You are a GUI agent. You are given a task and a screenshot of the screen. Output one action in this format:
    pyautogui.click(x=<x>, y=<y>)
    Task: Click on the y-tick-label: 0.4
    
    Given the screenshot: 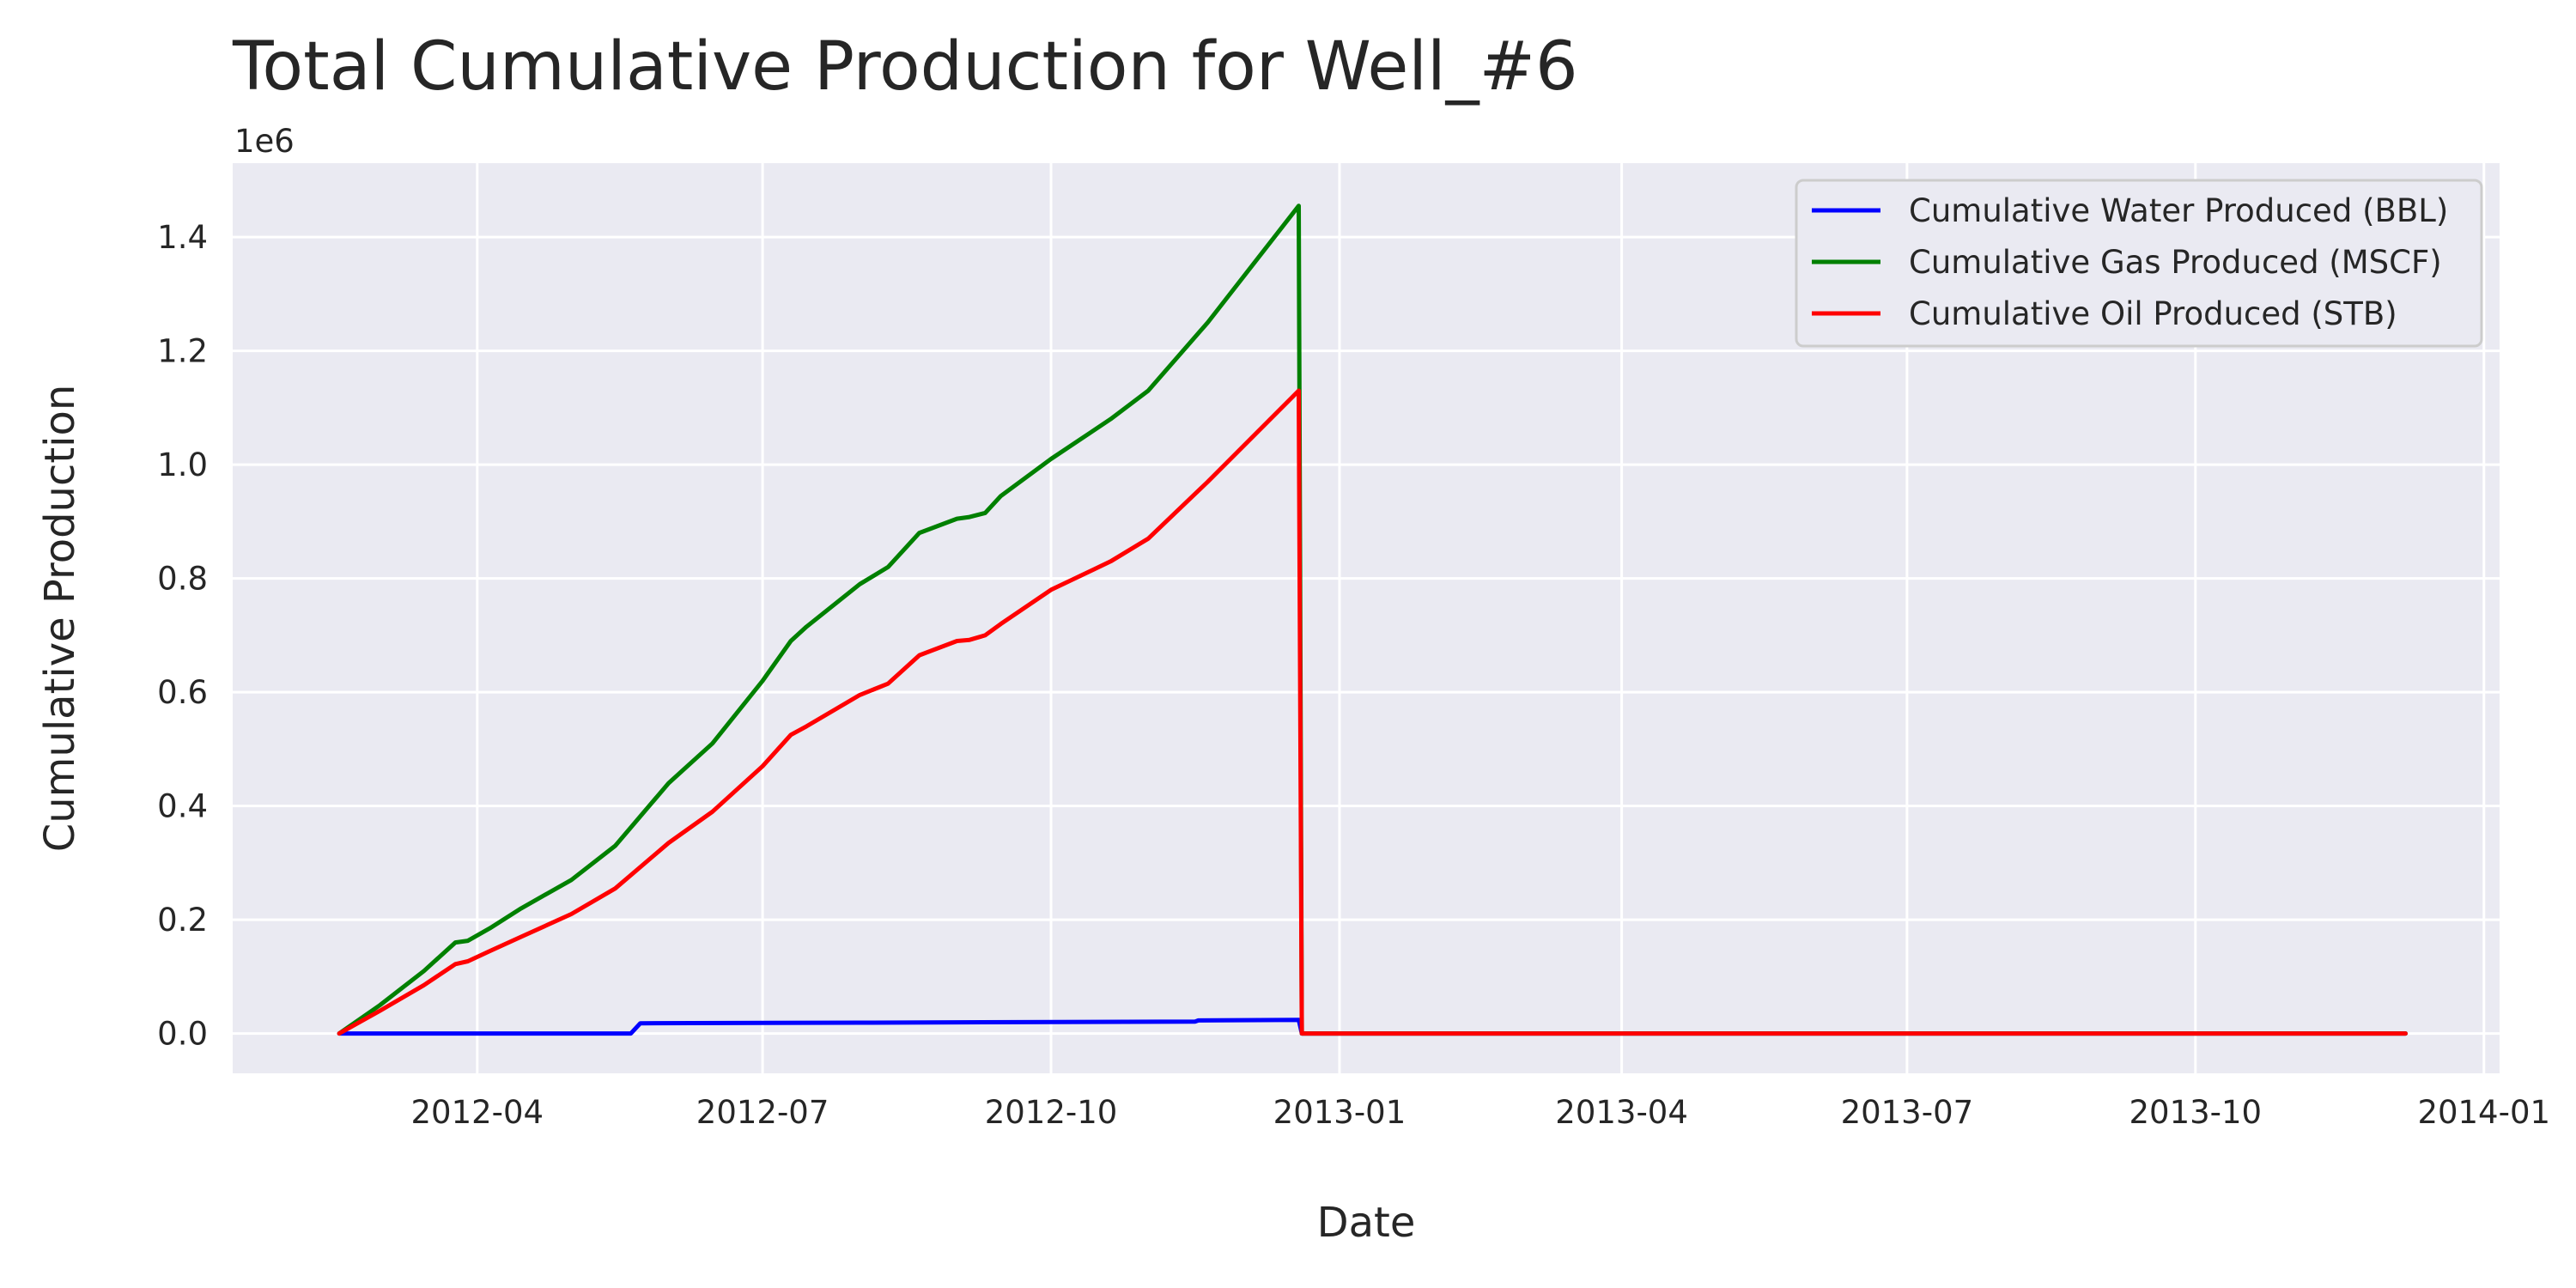 What is the action you would take?
    pyautogui.click(x=182, y=806)
    